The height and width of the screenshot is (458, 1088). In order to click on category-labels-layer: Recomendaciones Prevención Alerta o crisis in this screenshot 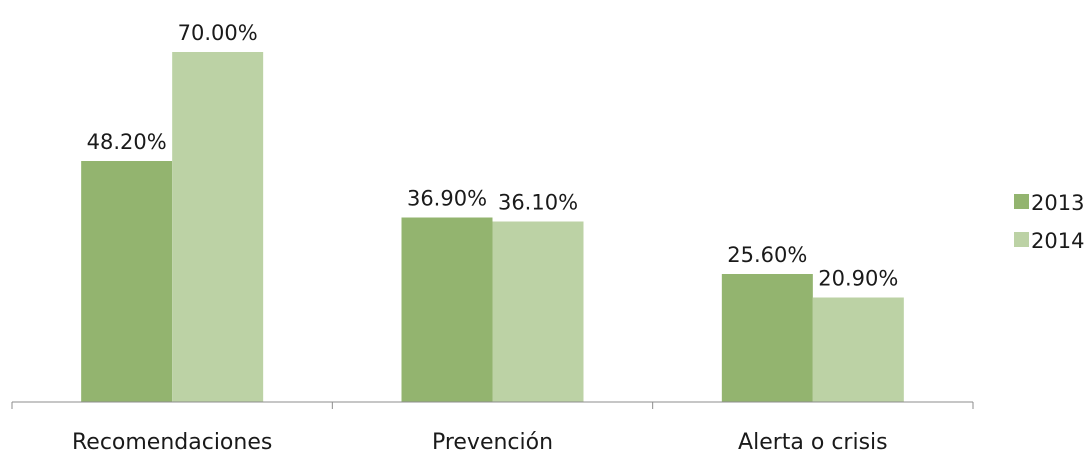, I will do `click(480, 442)`.